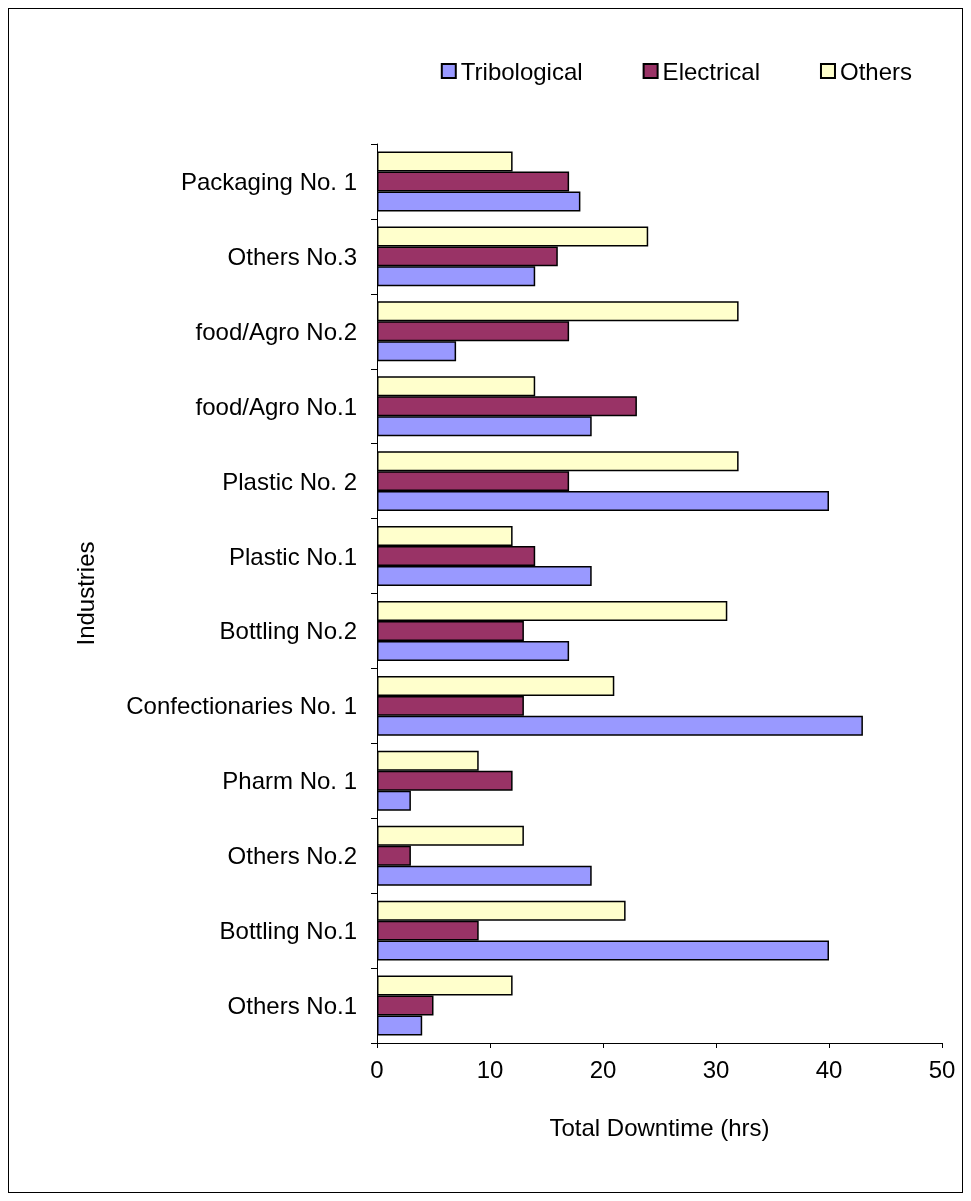 This screenshot has width=971, height=1201. I want to click on y-tick-label: Others No.3, so click(292, 256).